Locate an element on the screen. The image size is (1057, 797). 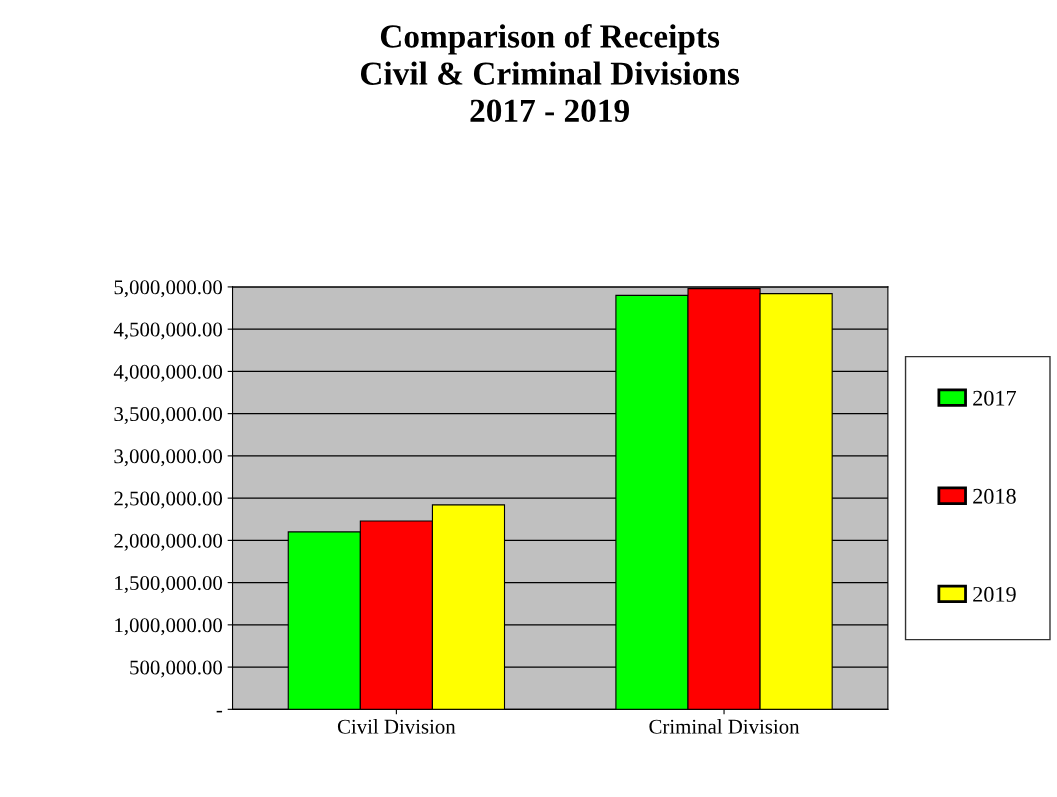
y-tick-label: 3,000,000.00 is located at coordinates (168, 458).